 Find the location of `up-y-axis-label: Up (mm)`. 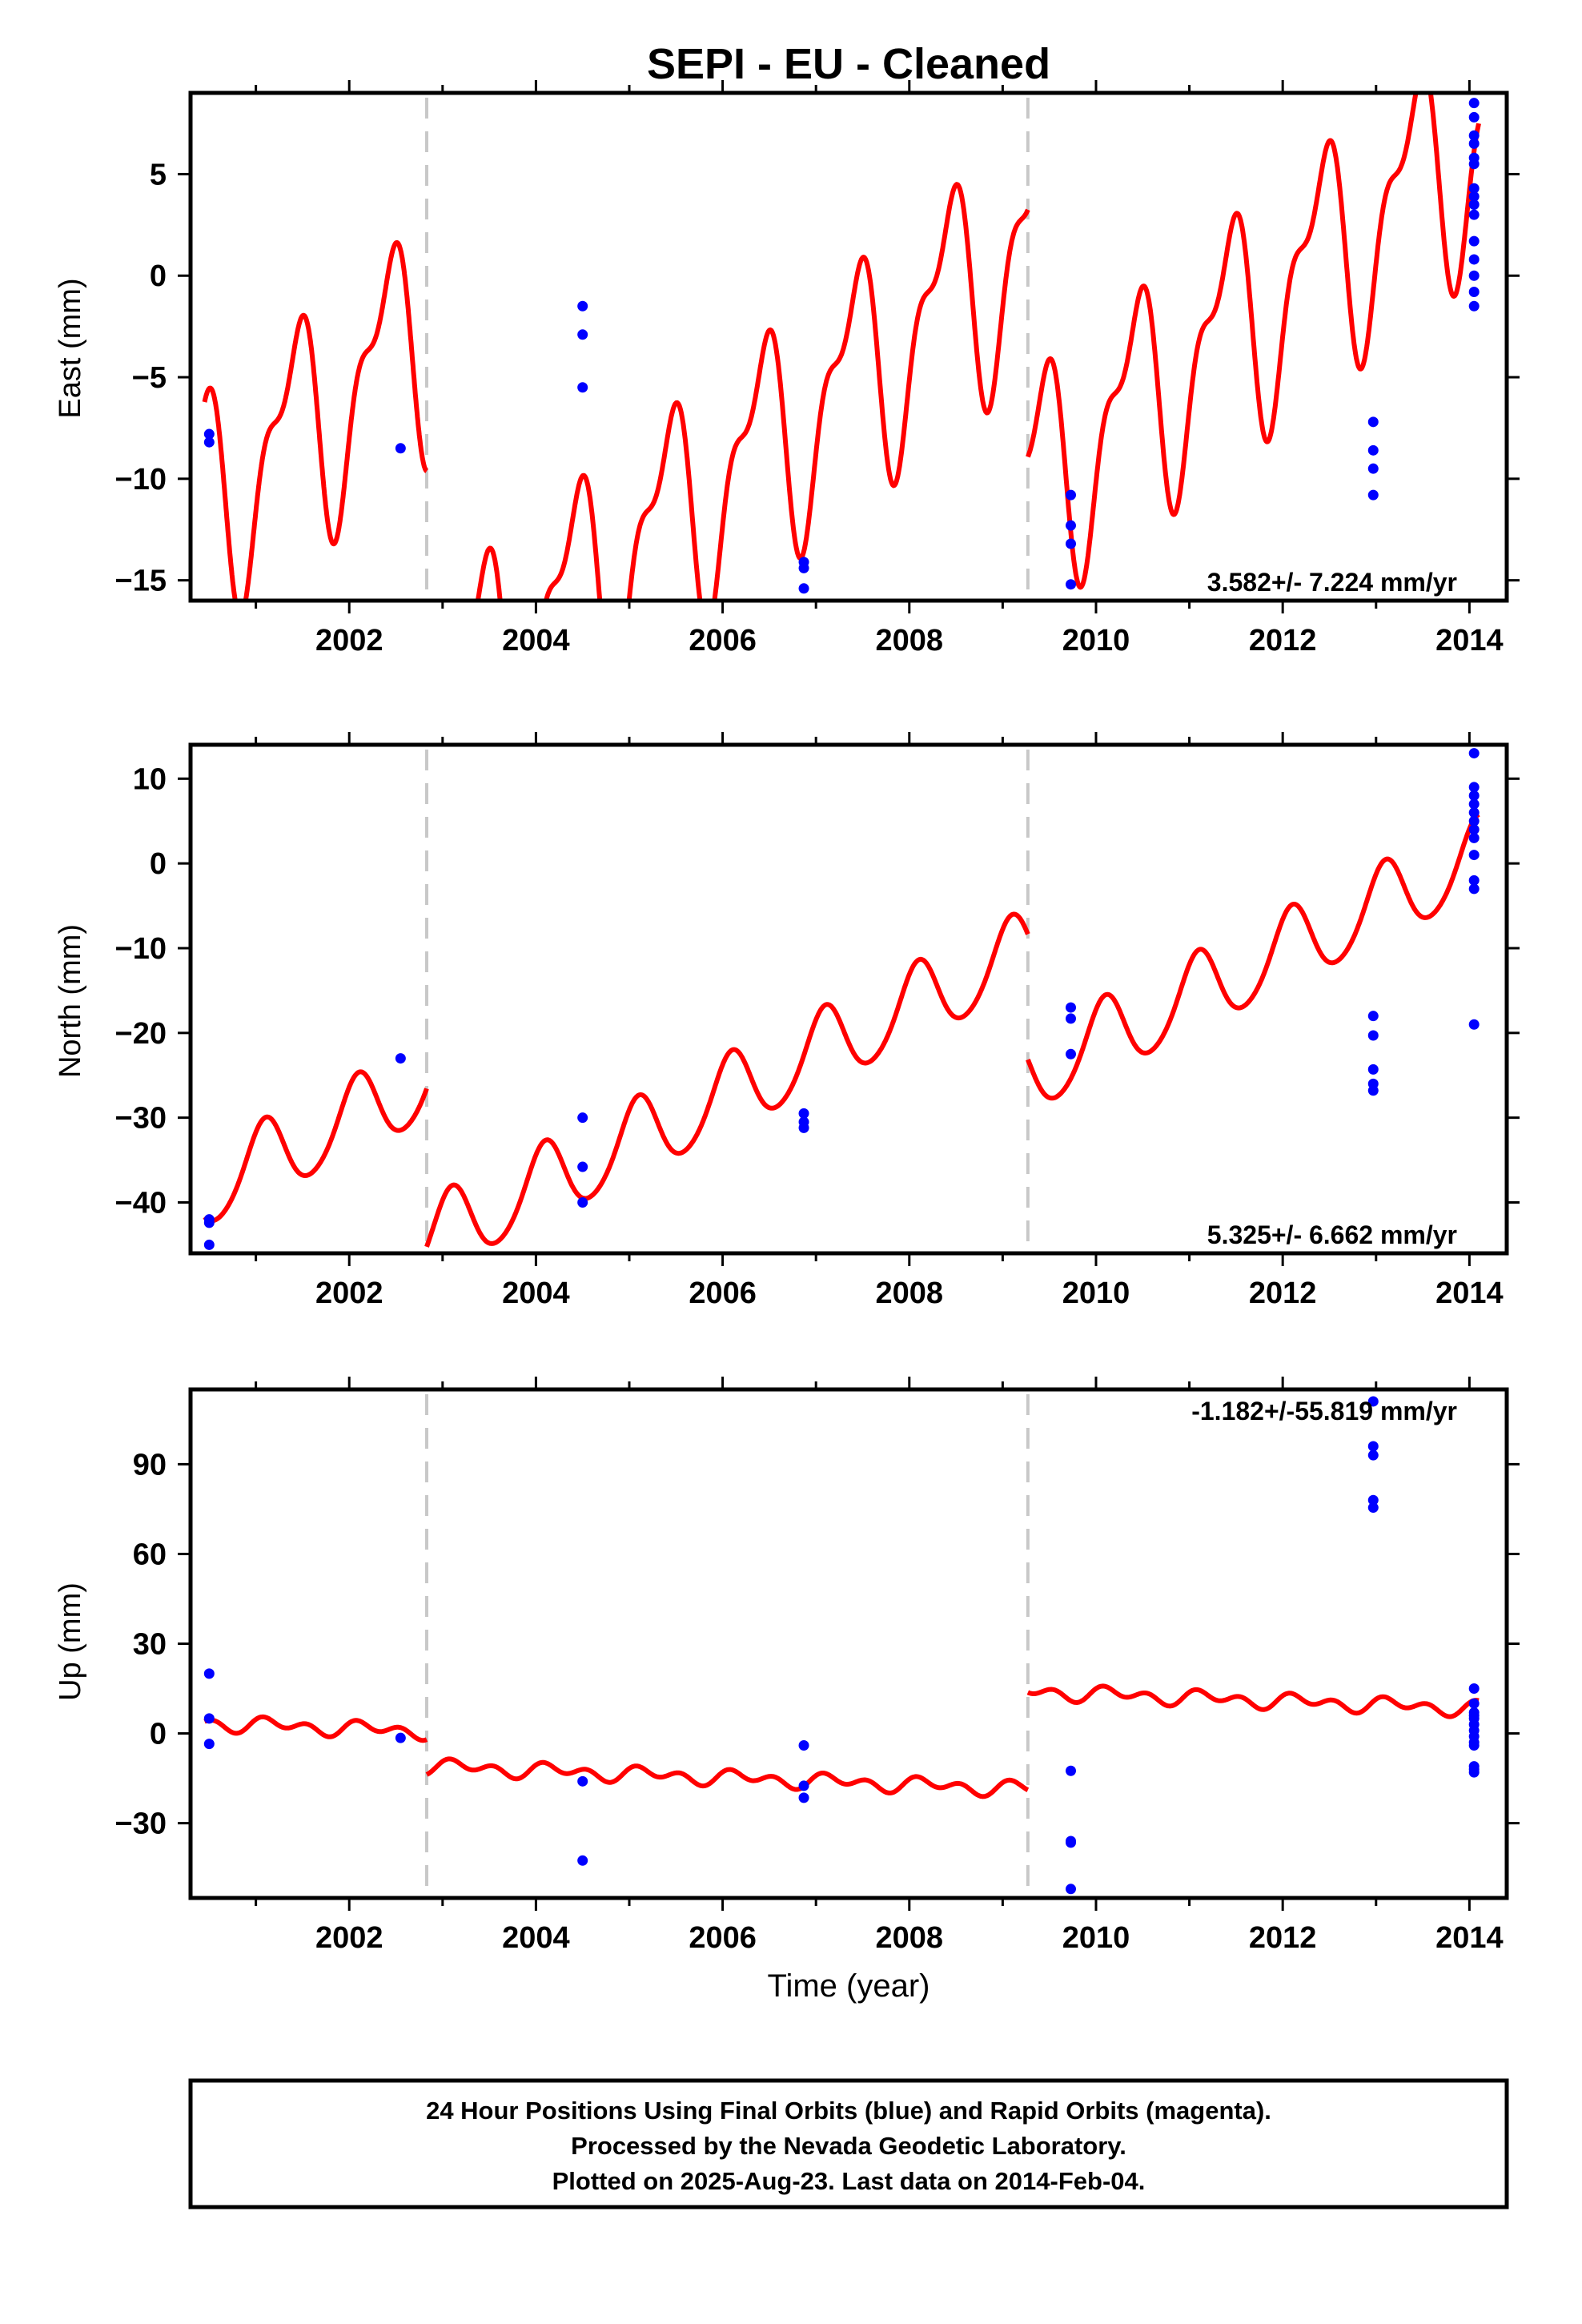

up-y-axis-label: Up (mm) is located at coordinates (70, 1642).